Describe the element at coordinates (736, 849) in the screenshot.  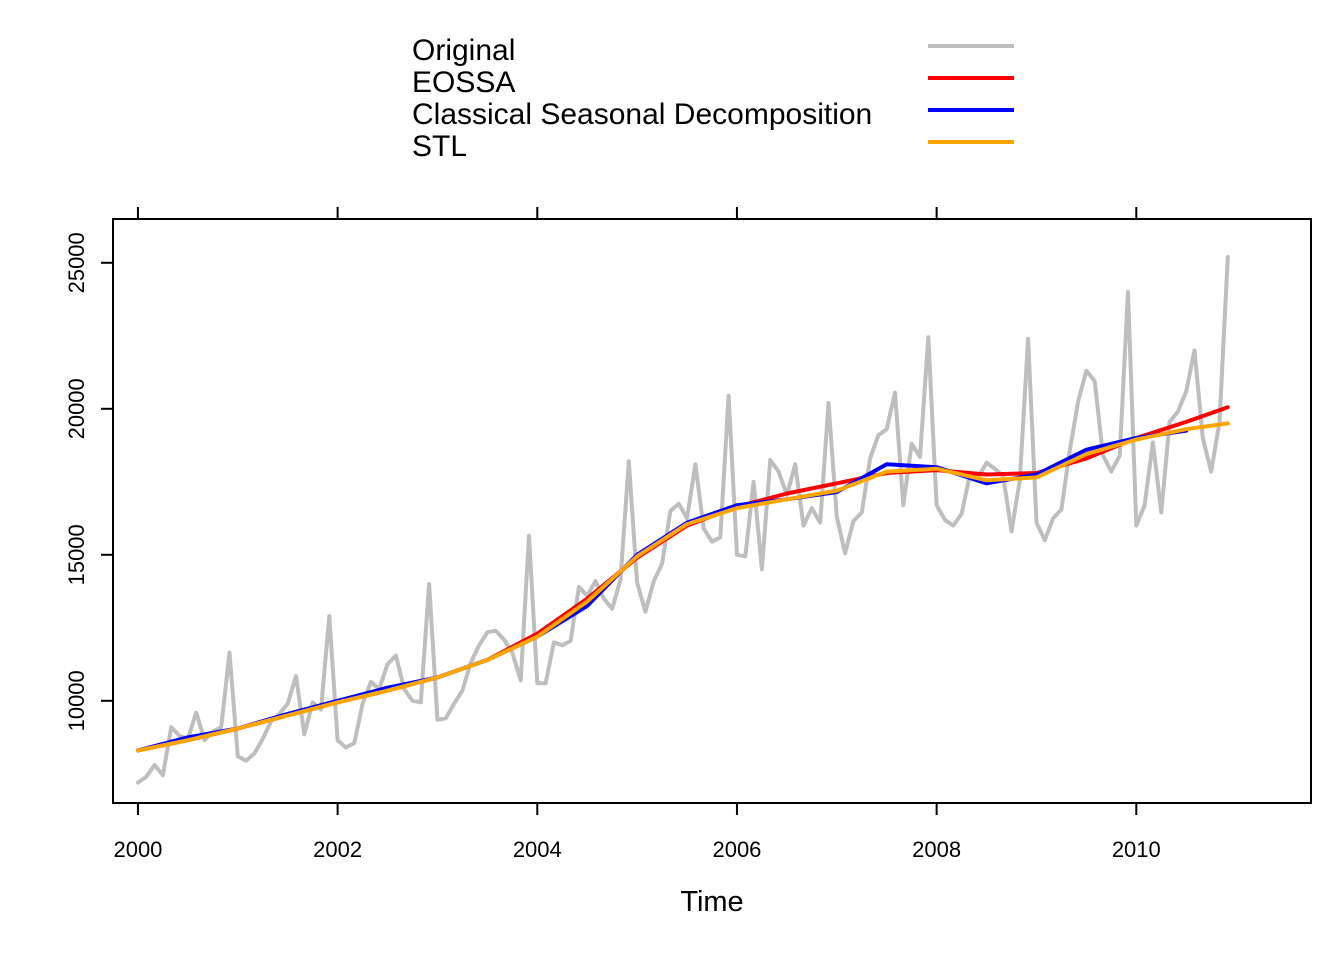
I see `x-tick-label: 2006` at that location.